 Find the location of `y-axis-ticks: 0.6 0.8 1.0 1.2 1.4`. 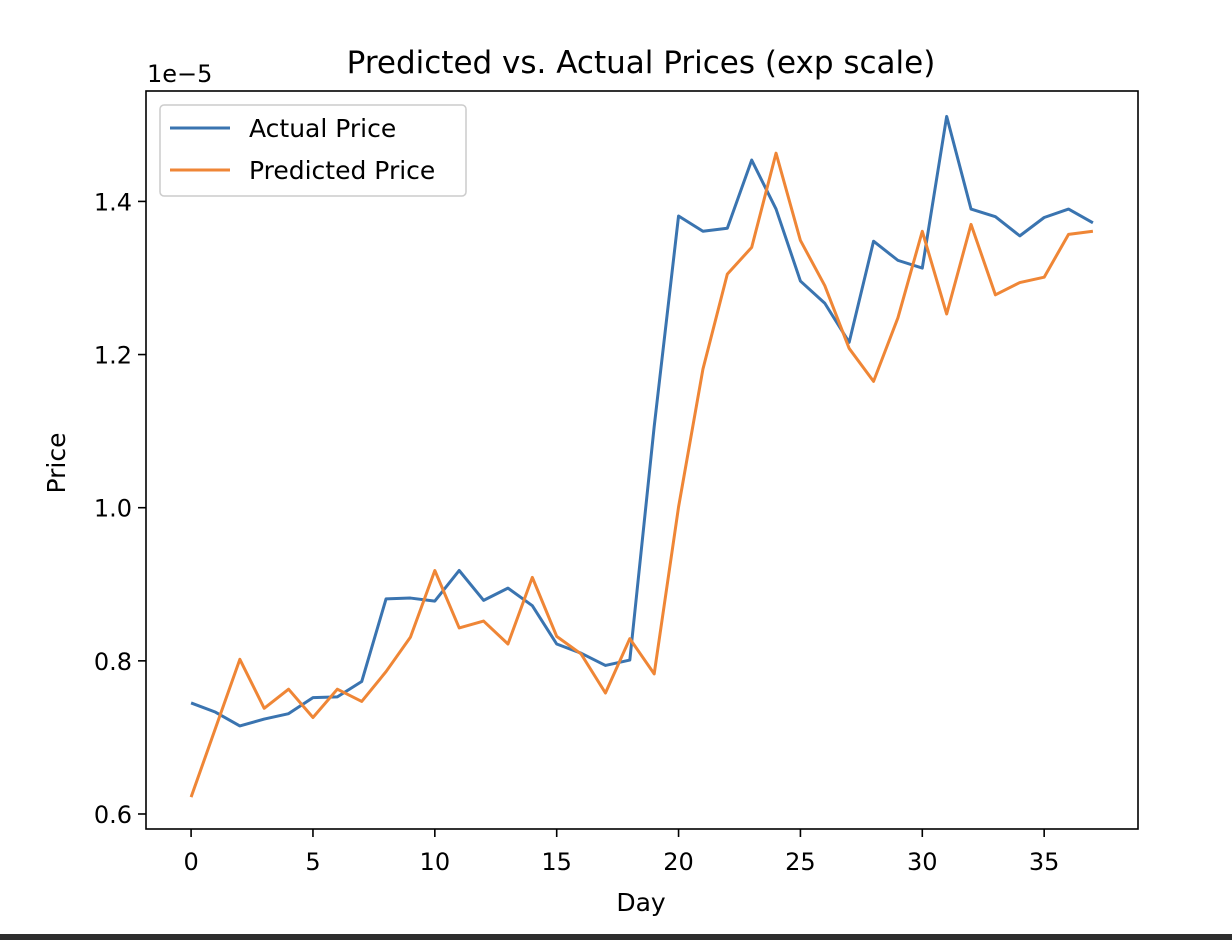

y-axis-ticks: 0.6 0.8 1.0 1.2 1.4 is located at coordinates (120, 508).